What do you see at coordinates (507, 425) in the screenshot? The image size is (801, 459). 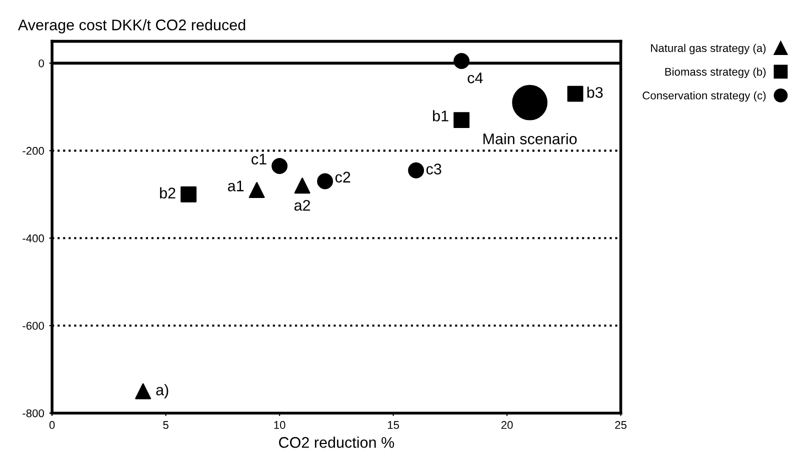 I see `x-tick-label: 20` at bounding box center [507, 425].